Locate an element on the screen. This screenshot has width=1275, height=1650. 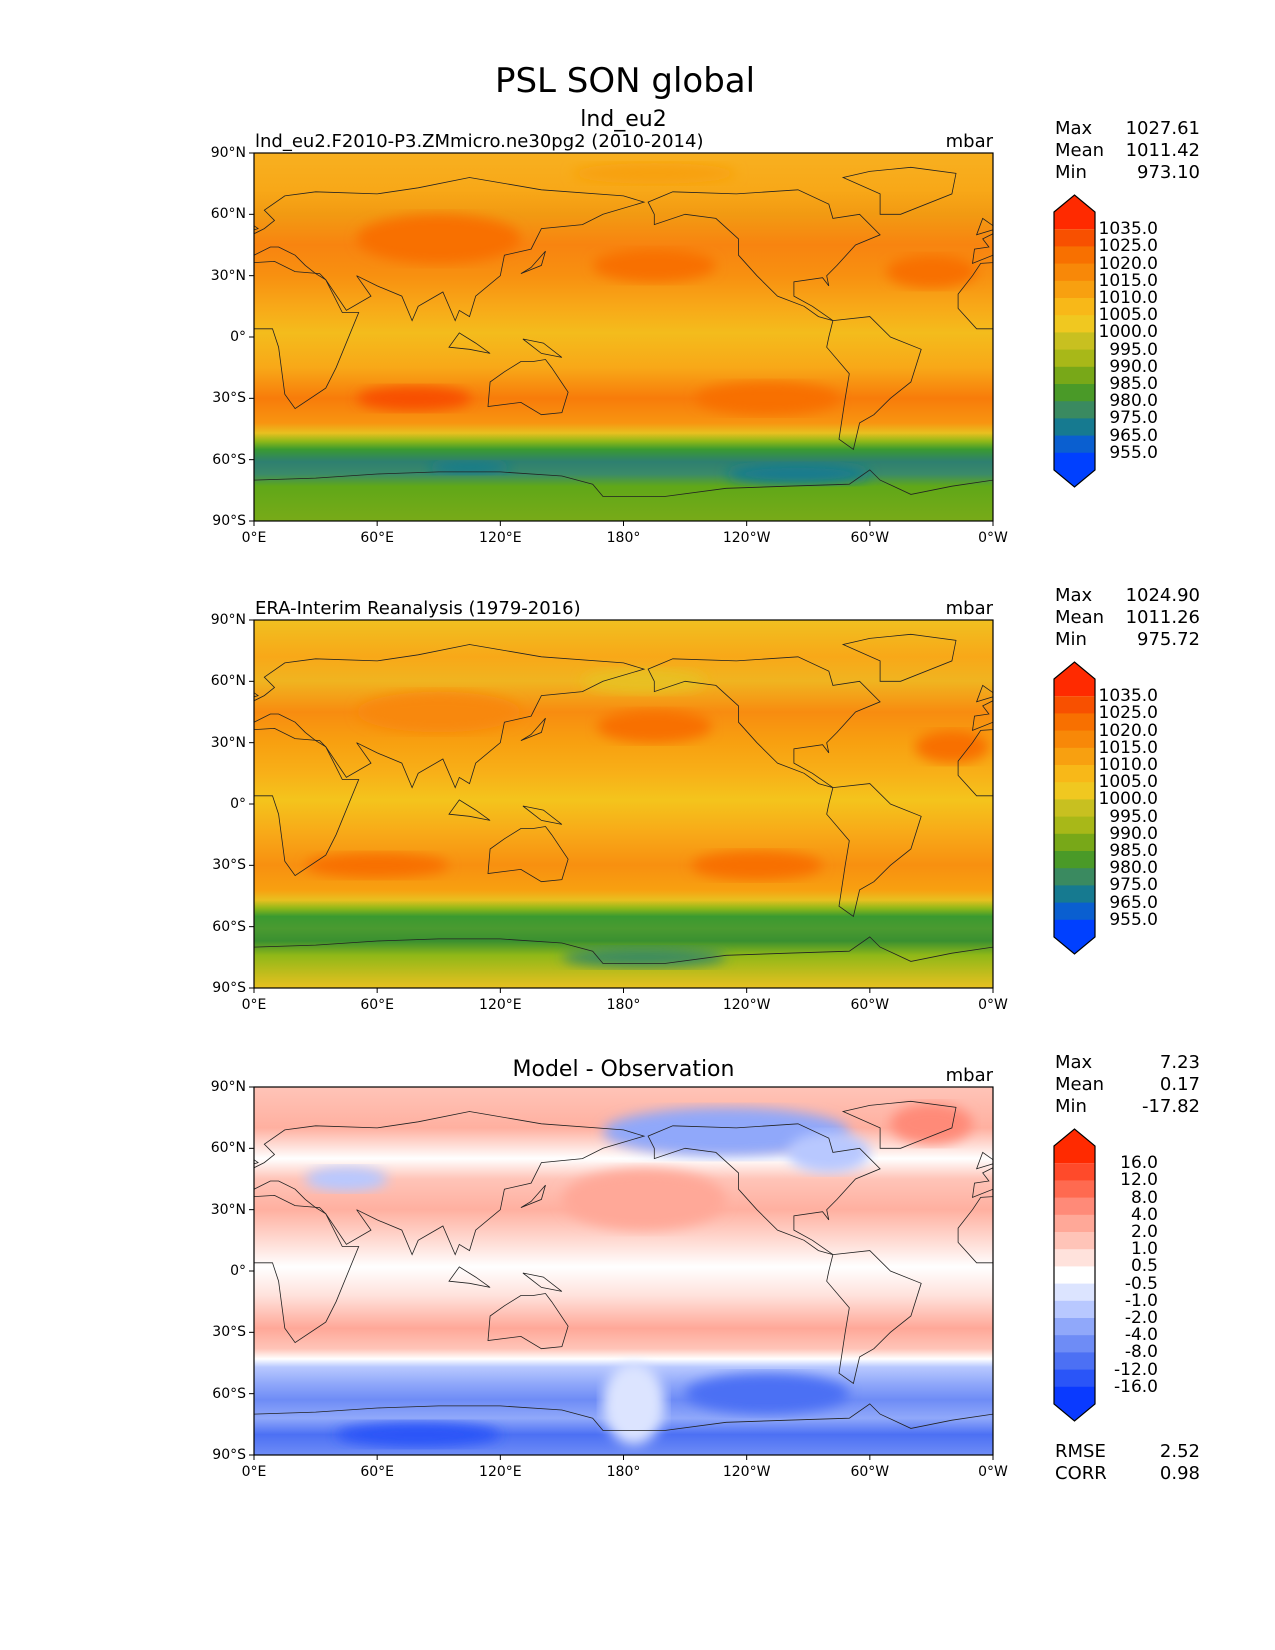
colorbar-label: 980.0 is located at coordinates (1133, 868).